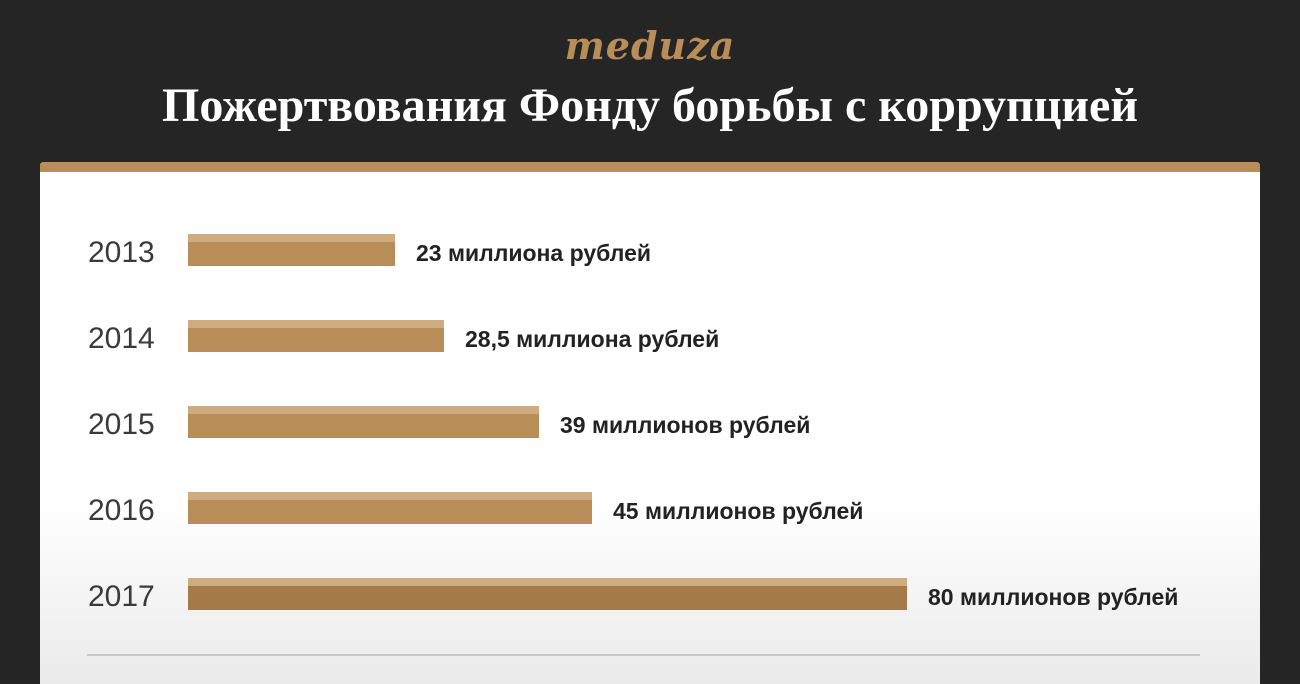 Image resolution: width=1300 pixels, height=684 pixels. I want to click on value-label-2015: 39 миллионов рублей, so click(685, 425).